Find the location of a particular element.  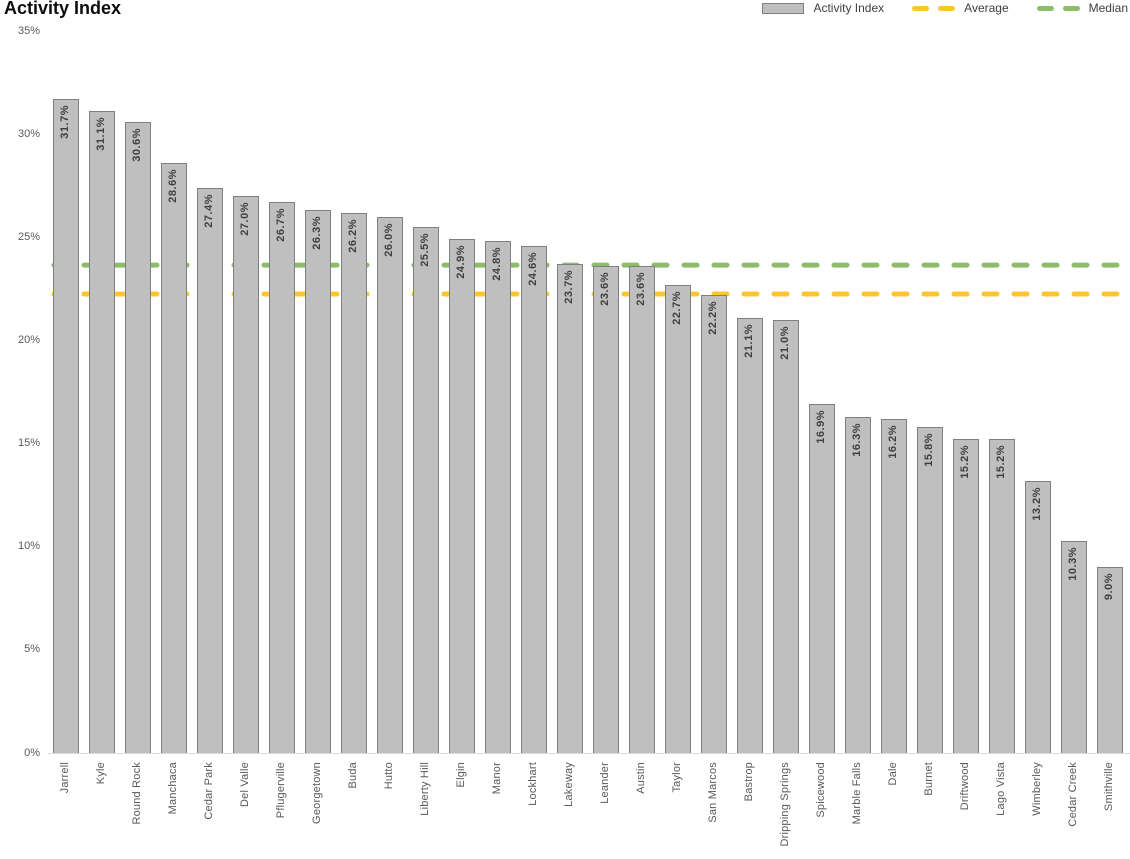

bar-value-label: 22.7% is located at coordinates (676, 307).